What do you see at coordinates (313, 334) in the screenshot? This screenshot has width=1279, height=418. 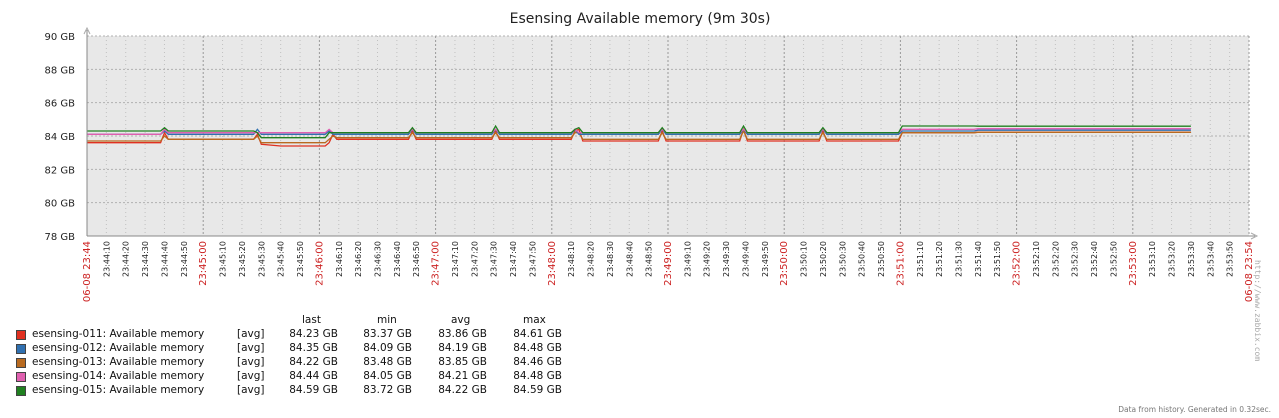 I see `legend-last: 84.23 GB` at bounding box center [313, 334].